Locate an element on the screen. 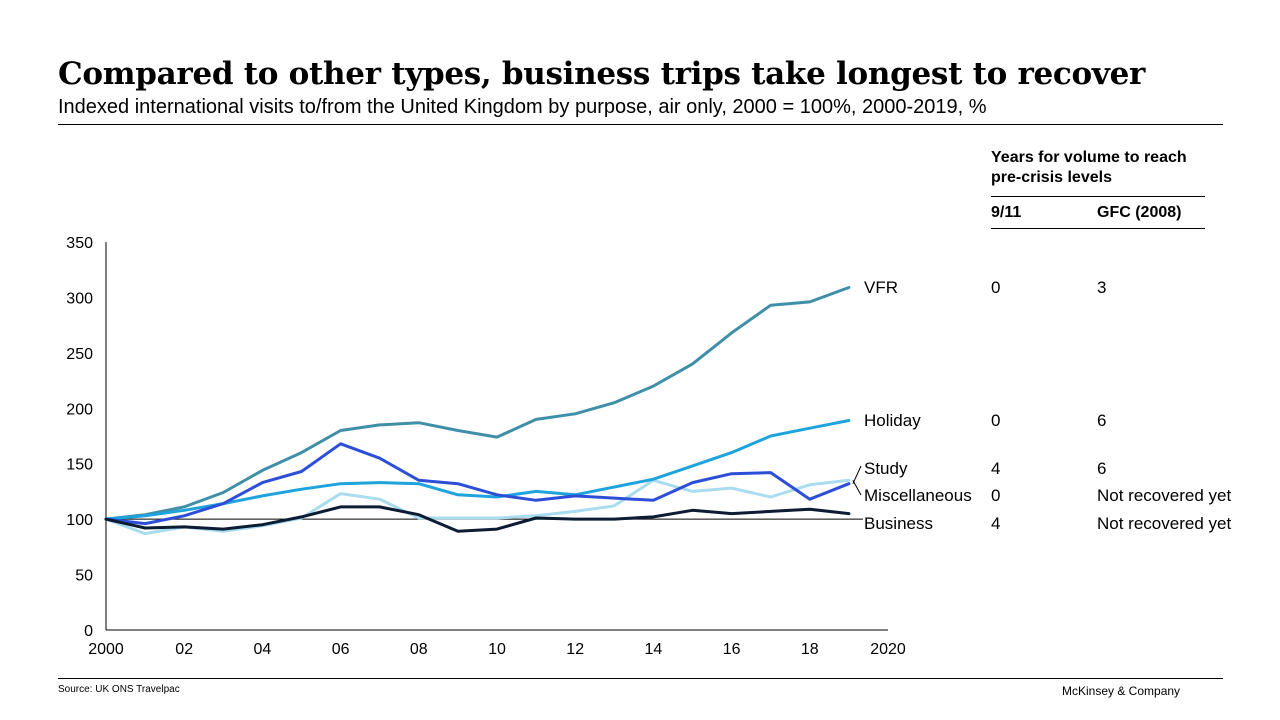 The width and height of the screenshot is (1280, 720). header-divider is located at coordinates (640, 124).